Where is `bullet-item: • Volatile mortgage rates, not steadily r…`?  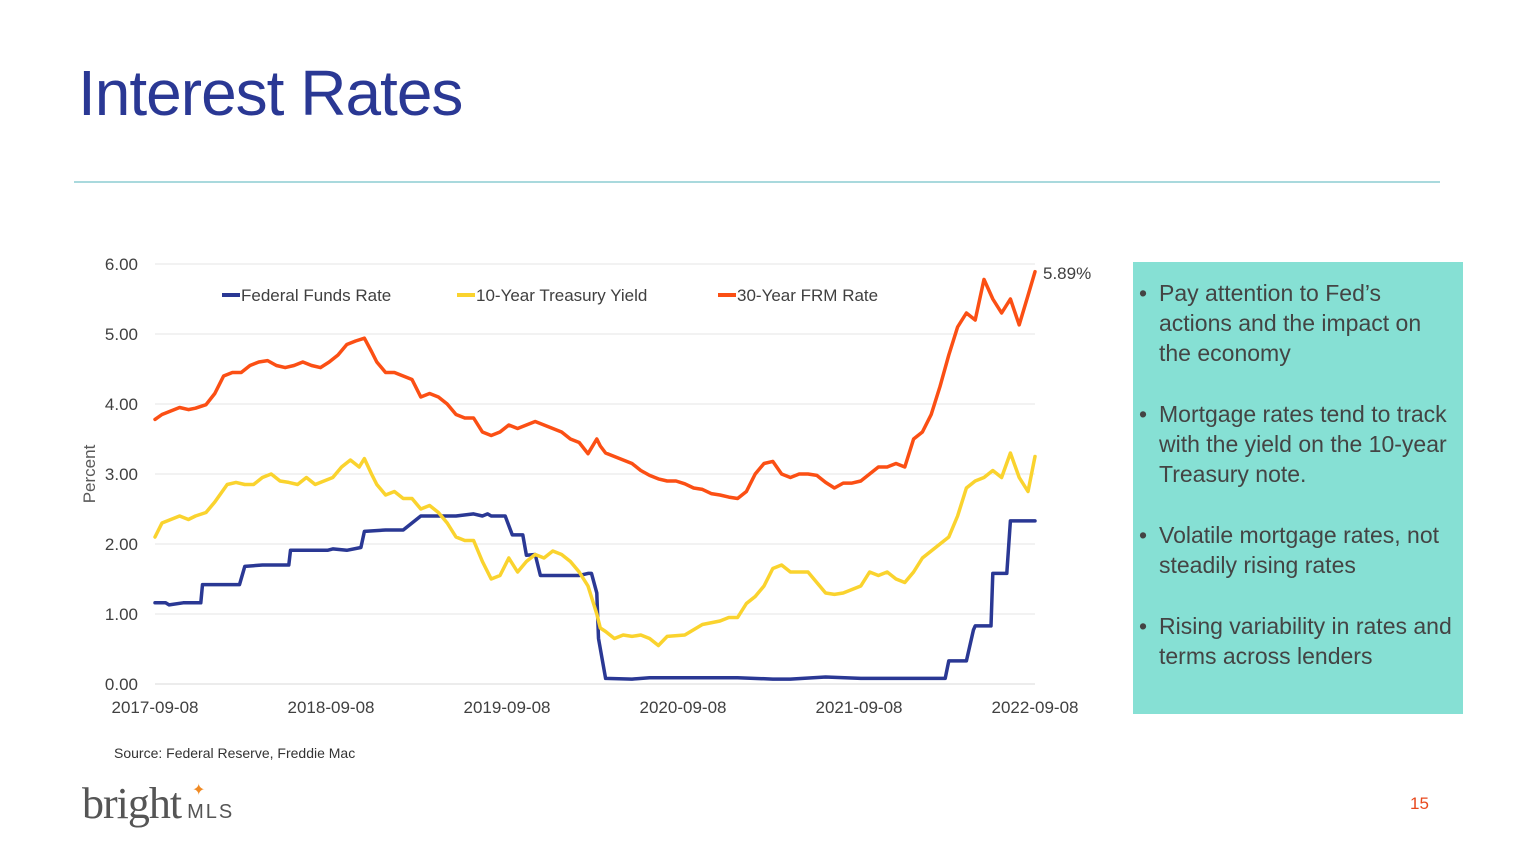
bullet-item: • Volatile mortgage rates, not steadily r… is located at coordinates (1296, 550).